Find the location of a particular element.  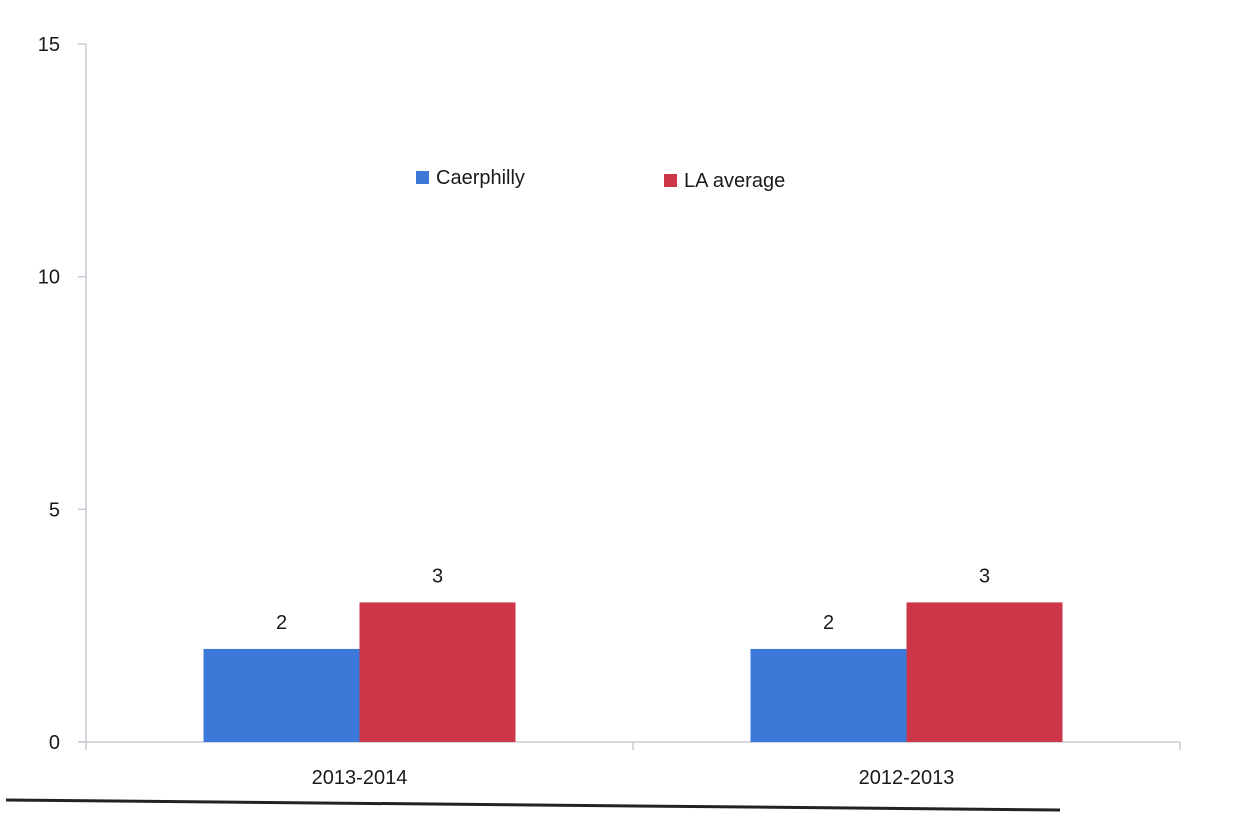

y-tick-label: 0 is located at coordinates (54, 743).